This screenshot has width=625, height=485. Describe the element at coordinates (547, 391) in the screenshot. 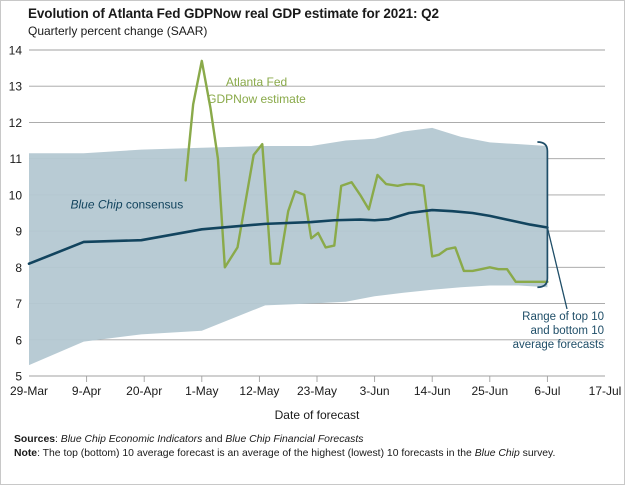

I see `svg-text: 6-Jul` at that location.